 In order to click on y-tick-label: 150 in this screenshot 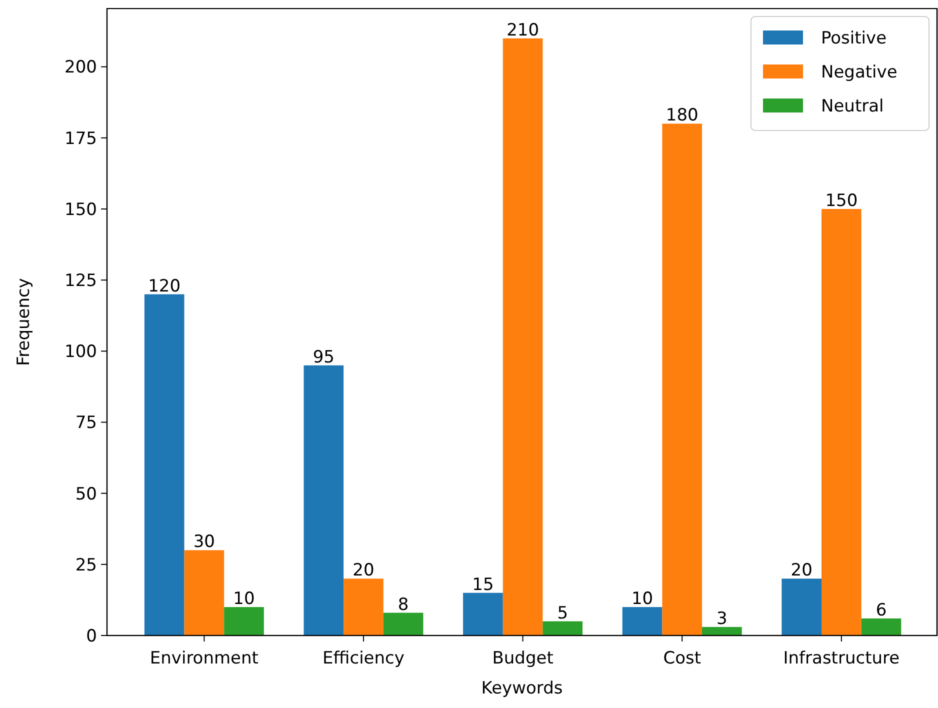, I will do `click(80, 210)`.